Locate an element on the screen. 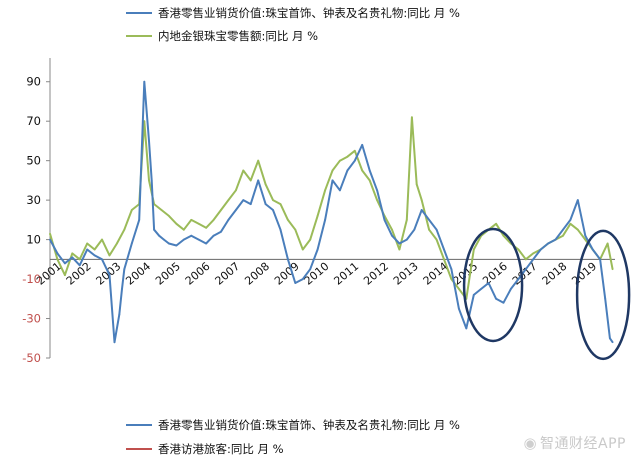 Image resolution: width=640 pixels, height=461 pixels. y-tick-label: 70 is located at coordinates (33, 121).